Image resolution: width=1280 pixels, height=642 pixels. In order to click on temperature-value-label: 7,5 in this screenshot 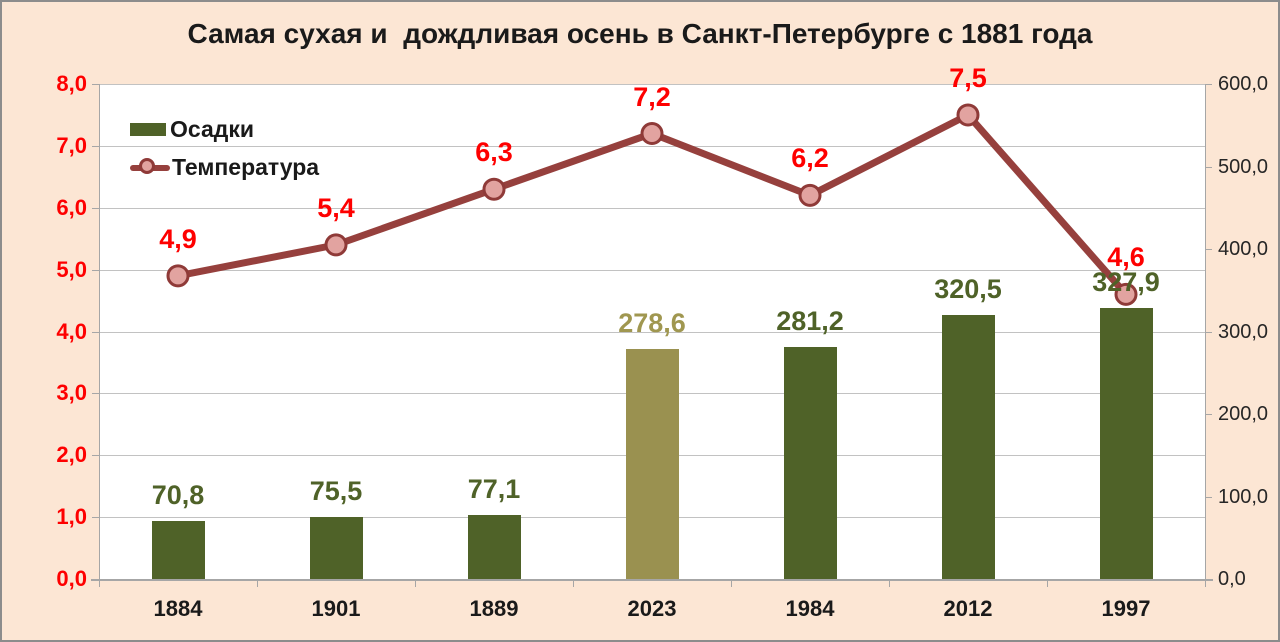, I will do `click(968, 78)`.